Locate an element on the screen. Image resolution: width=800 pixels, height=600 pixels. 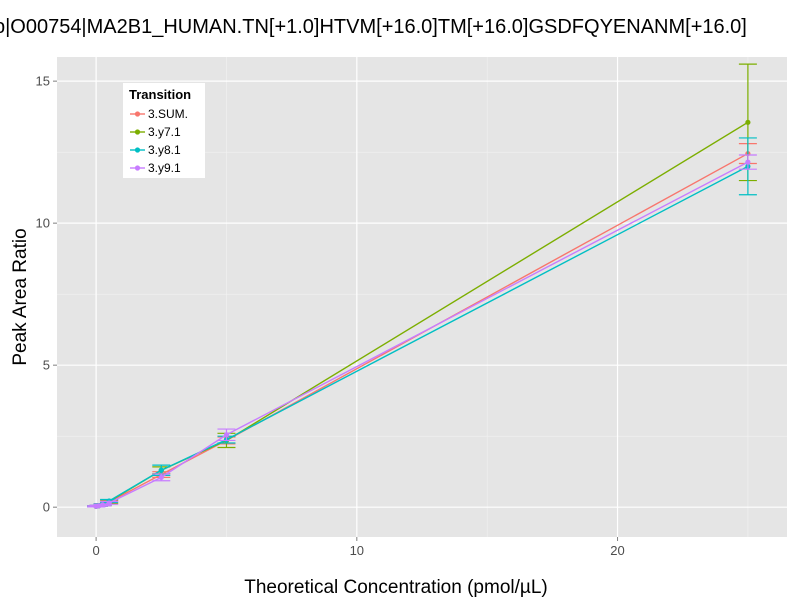
x-axis: 0 10 20 is located at coordinates (358, 547).